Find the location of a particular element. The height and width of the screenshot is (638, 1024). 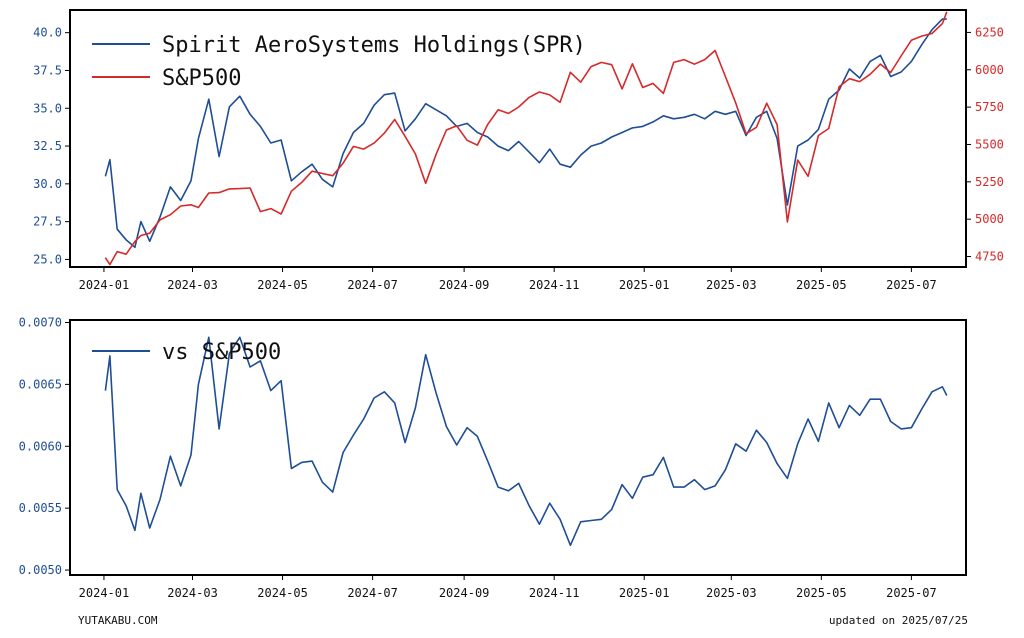

left-tick-label: 0.0050 is located at coordinates (40, 570).